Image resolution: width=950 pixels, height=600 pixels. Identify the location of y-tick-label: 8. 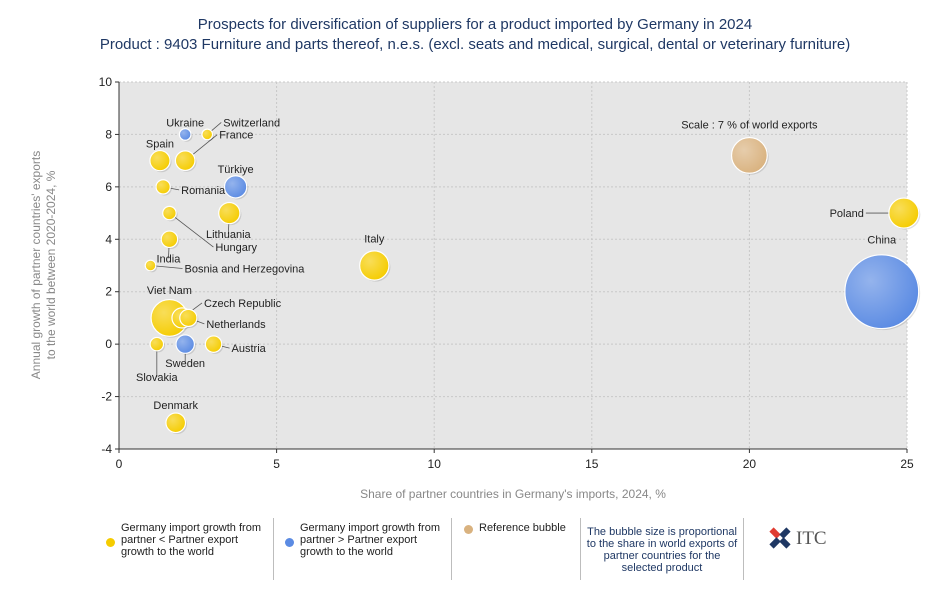
(108, 134).